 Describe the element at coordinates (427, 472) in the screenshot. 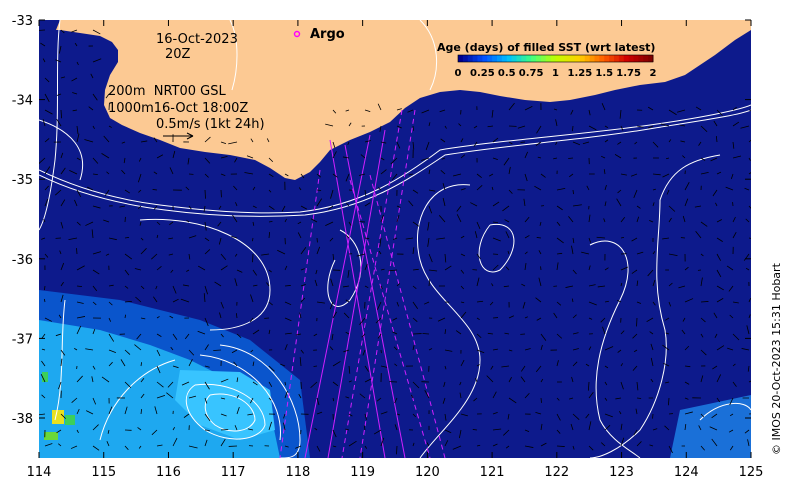

I see `x-tick-label: 120` at that location.